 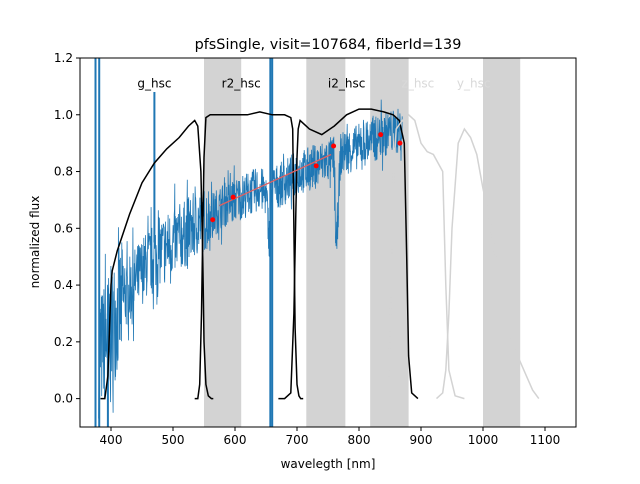 I want to click on x-tick-label-700: 700, so click(x=297, y=440).